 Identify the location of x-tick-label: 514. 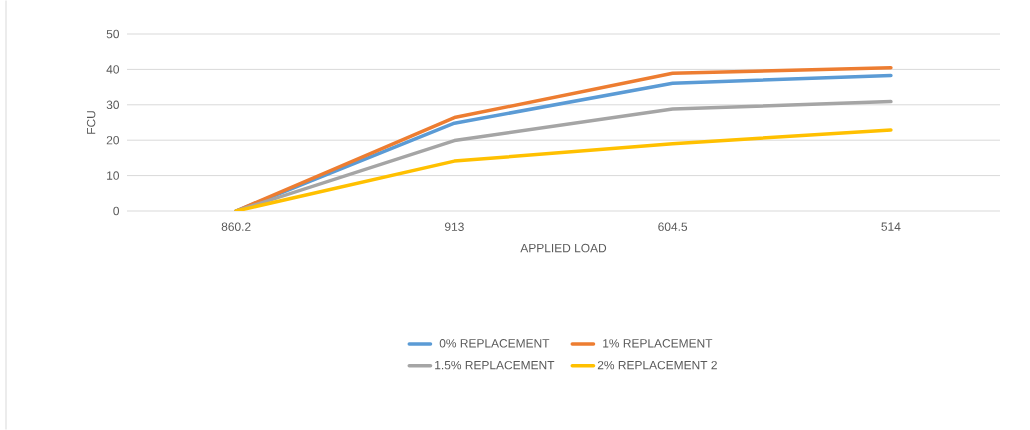
(891, 226).